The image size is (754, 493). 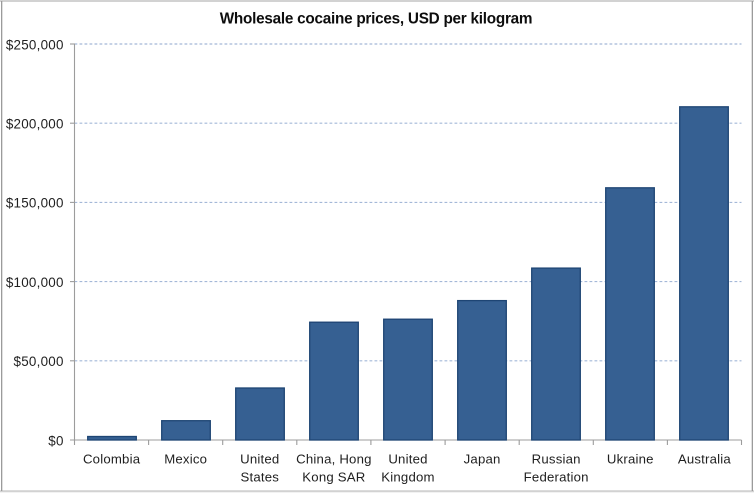 I want to click on svg-text: Federation, so click(x=556, y=476).